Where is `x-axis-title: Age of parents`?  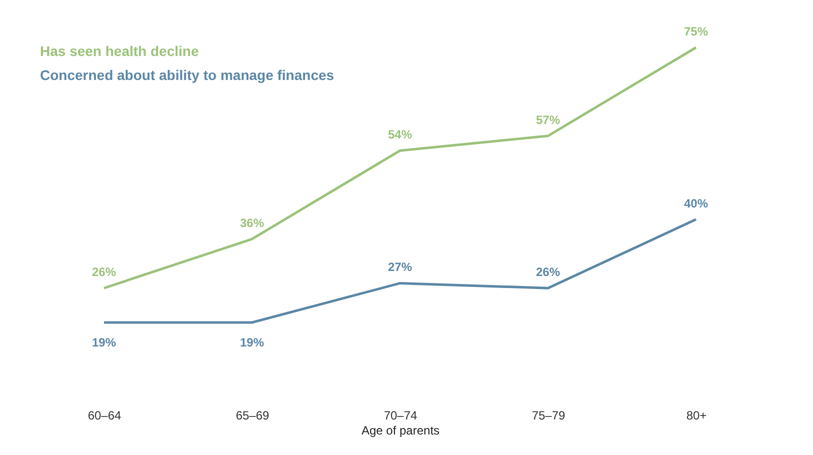
x-axis-title: Age of parents is located at coordinates (400, 431).